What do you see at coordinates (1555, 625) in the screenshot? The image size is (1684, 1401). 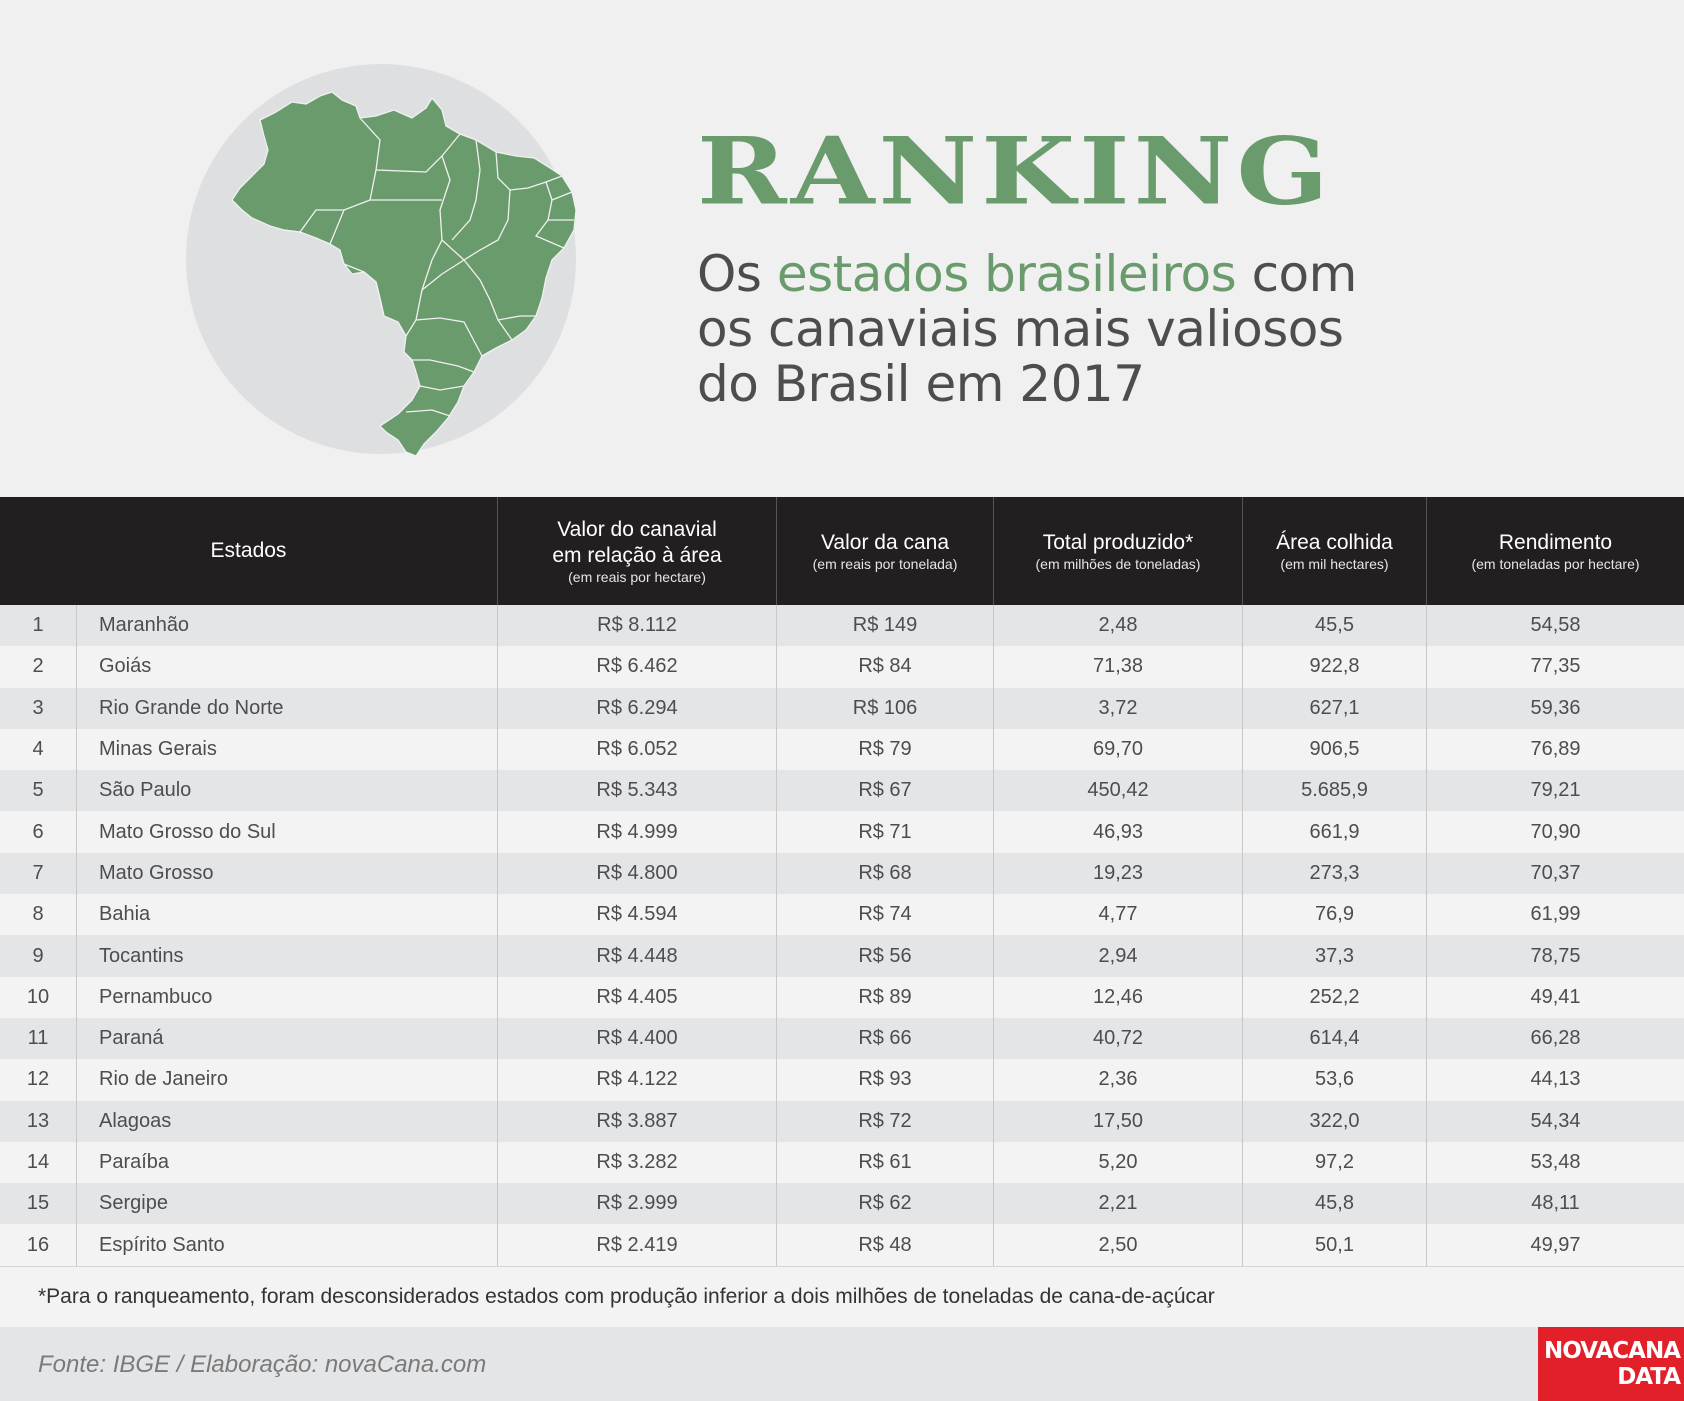 I see `cell-rendimento: 54,58` at bounding box center [1555, 625].